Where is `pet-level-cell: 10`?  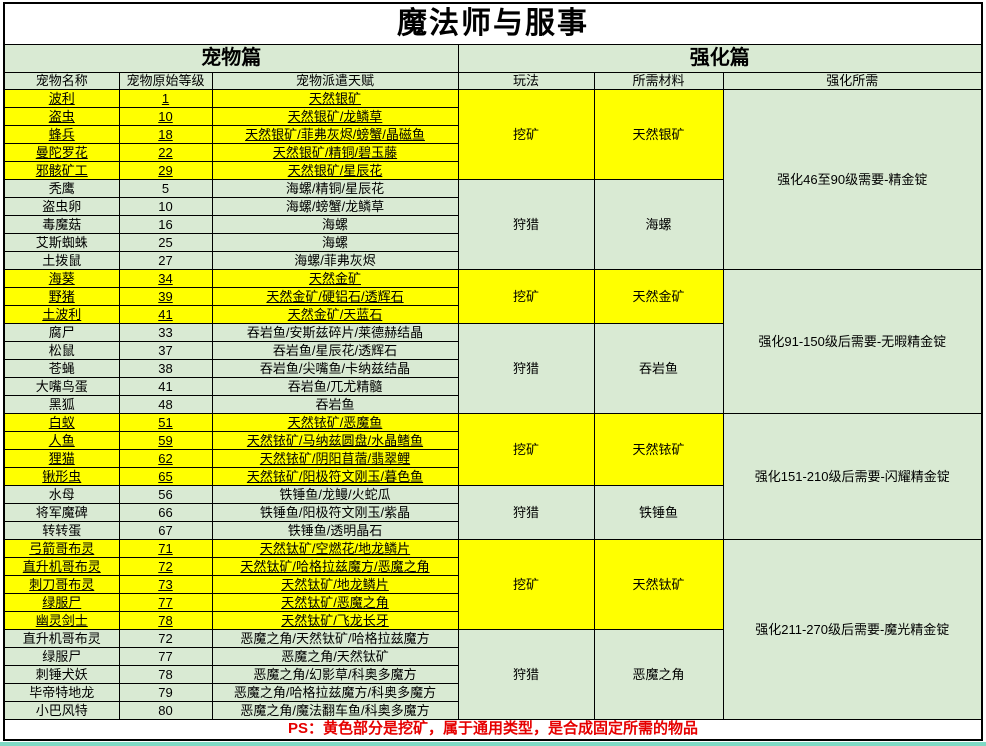 pet-level-cell: 10 is located at coordinates (165, 207).